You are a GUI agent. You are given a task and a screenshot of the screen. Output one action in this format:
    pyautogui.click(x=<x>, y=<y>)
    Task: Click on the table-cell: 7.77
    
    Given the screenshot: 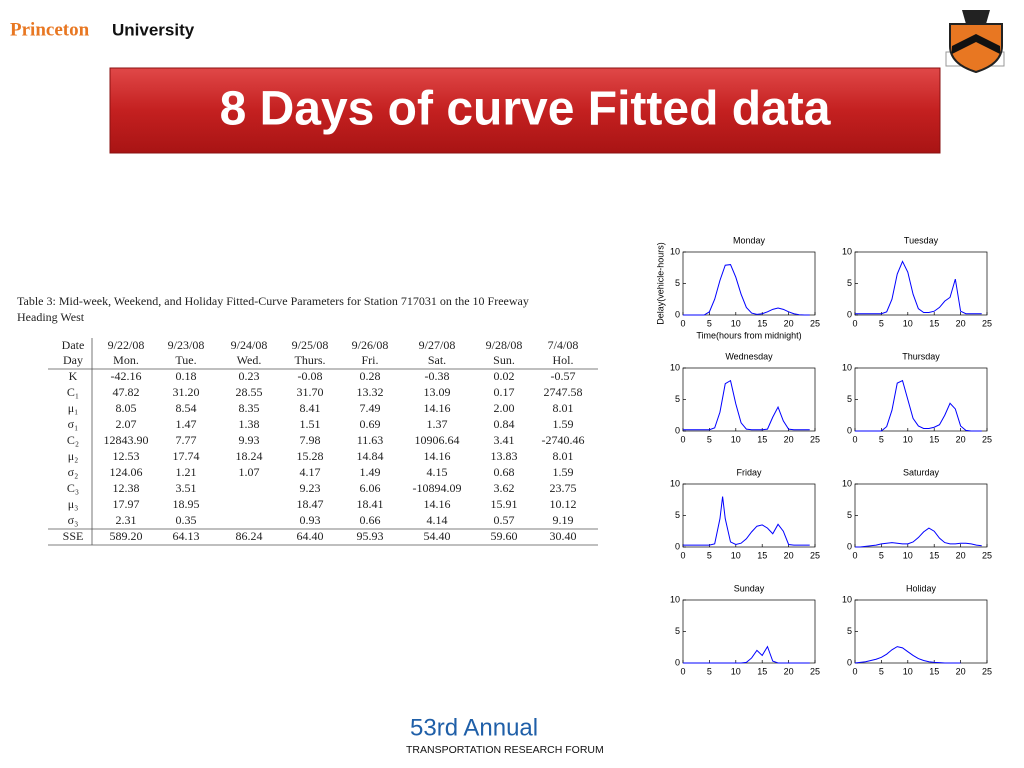 What is the action you would take?
    pyautogui.click(x=186, y=440)
    